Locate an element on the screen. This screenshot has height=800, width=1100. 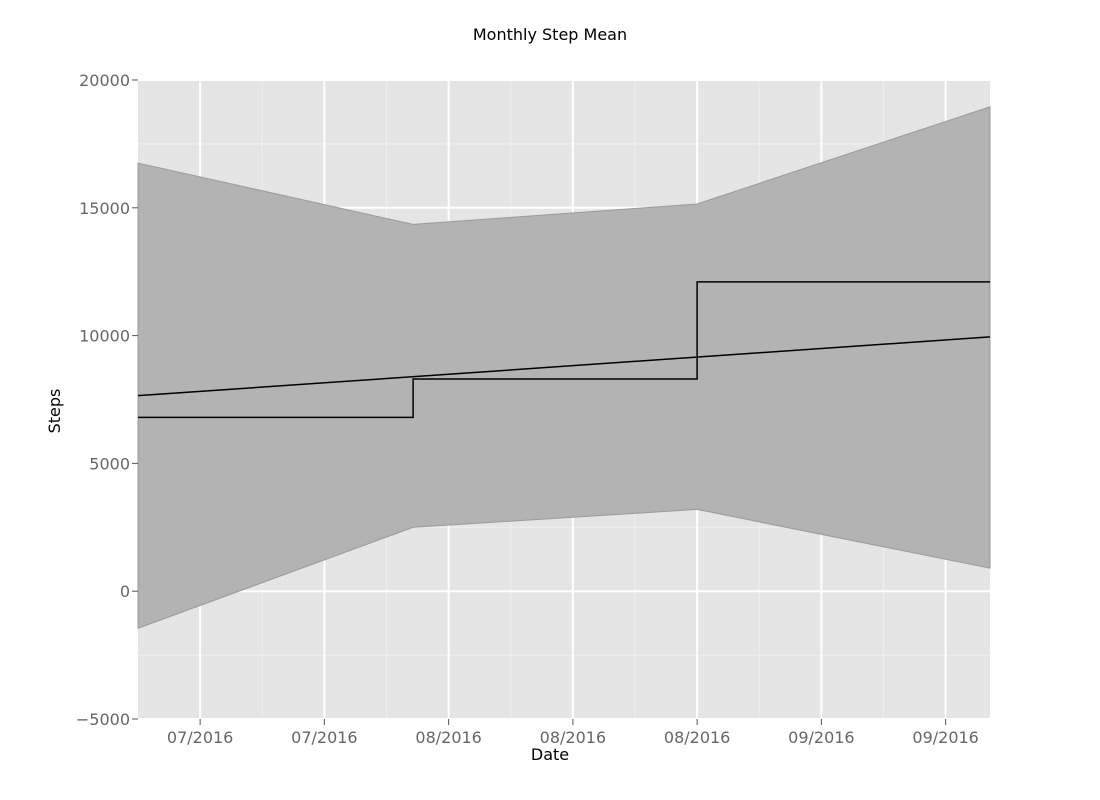
chart-title: Monthly Step Mean is located at coordinates (550, 34).